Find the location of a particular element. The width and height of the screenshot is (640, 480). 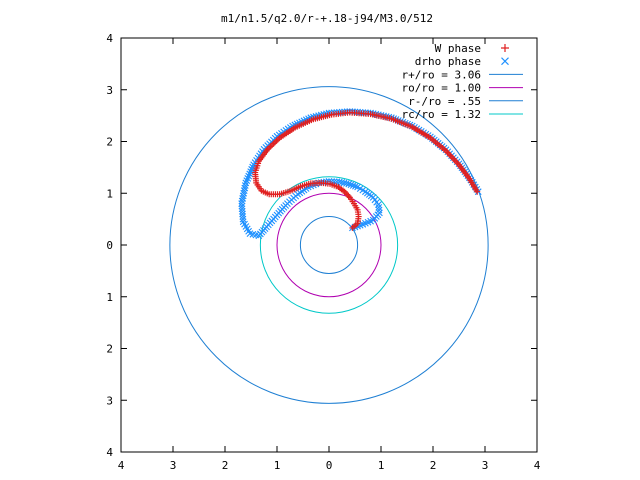

legend-label: W phase is located at coordinates (458, 48).